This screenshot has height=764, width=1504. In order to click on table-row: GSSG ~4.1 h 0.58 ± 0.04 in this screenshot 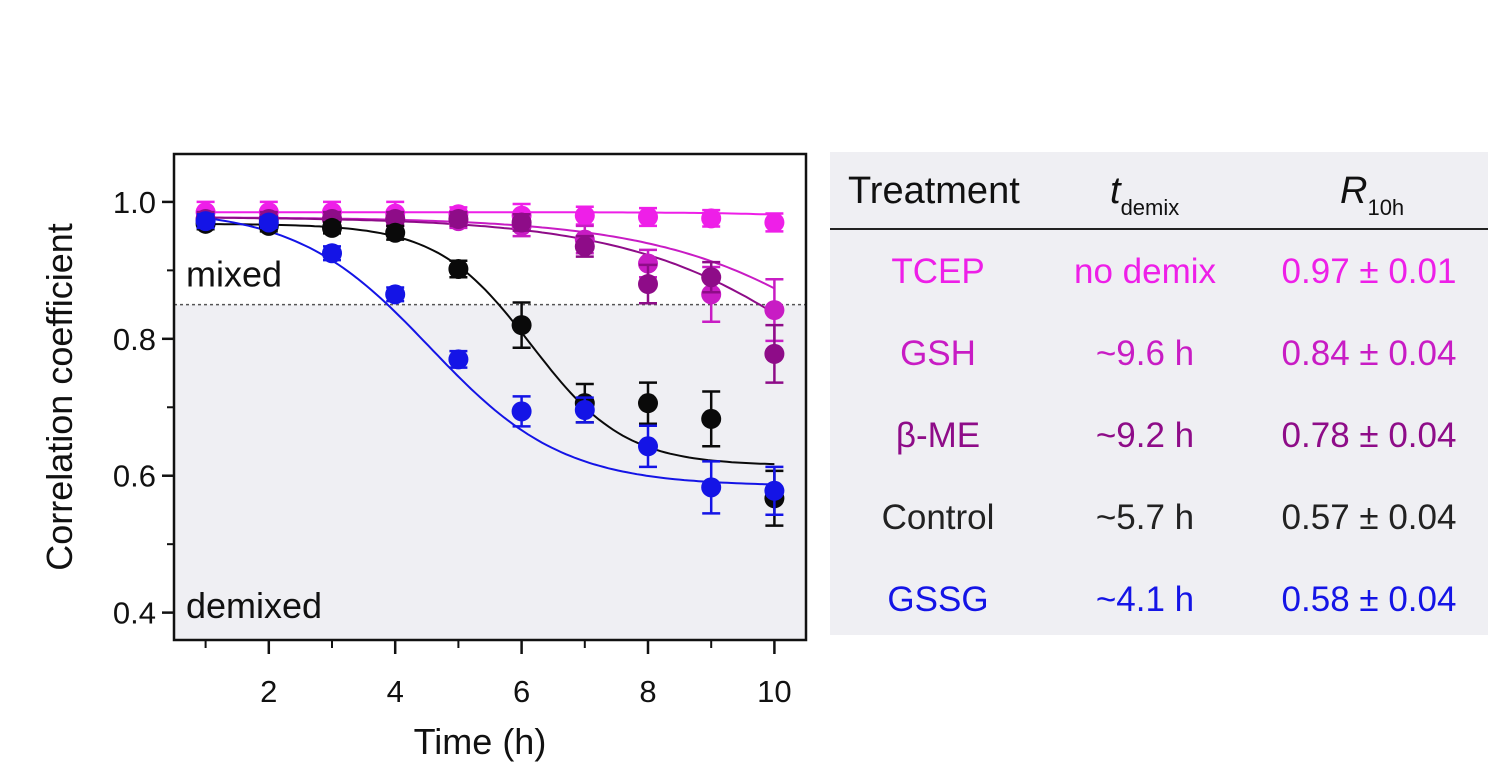, I will do `click(1159, 602)`.